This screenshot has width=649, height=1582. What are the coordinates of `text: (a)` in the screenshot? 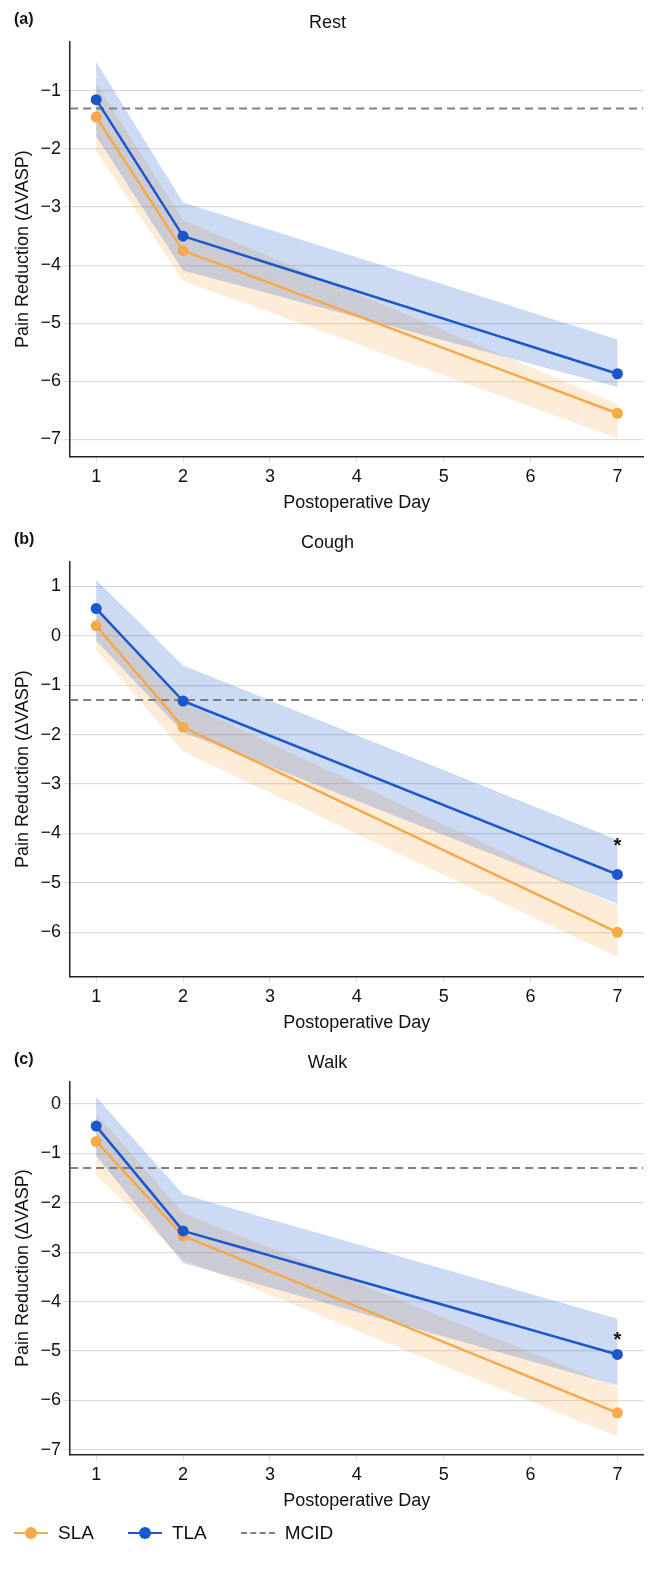 It's located at (24, 19).